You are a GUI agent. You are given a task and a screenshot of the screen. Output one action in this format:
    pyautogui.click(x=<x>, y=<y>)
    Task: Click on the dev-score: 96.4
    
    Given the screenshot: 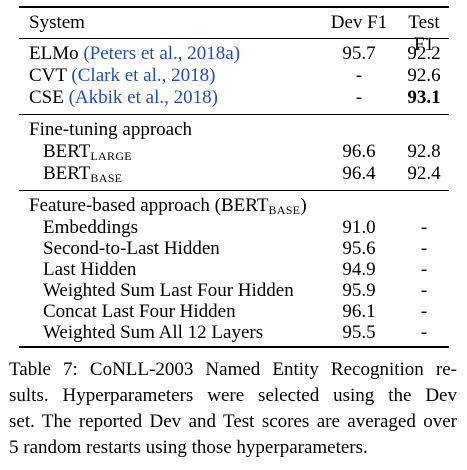 What is the action you would take?
    pyautogui.click(x=359, y=173)
    